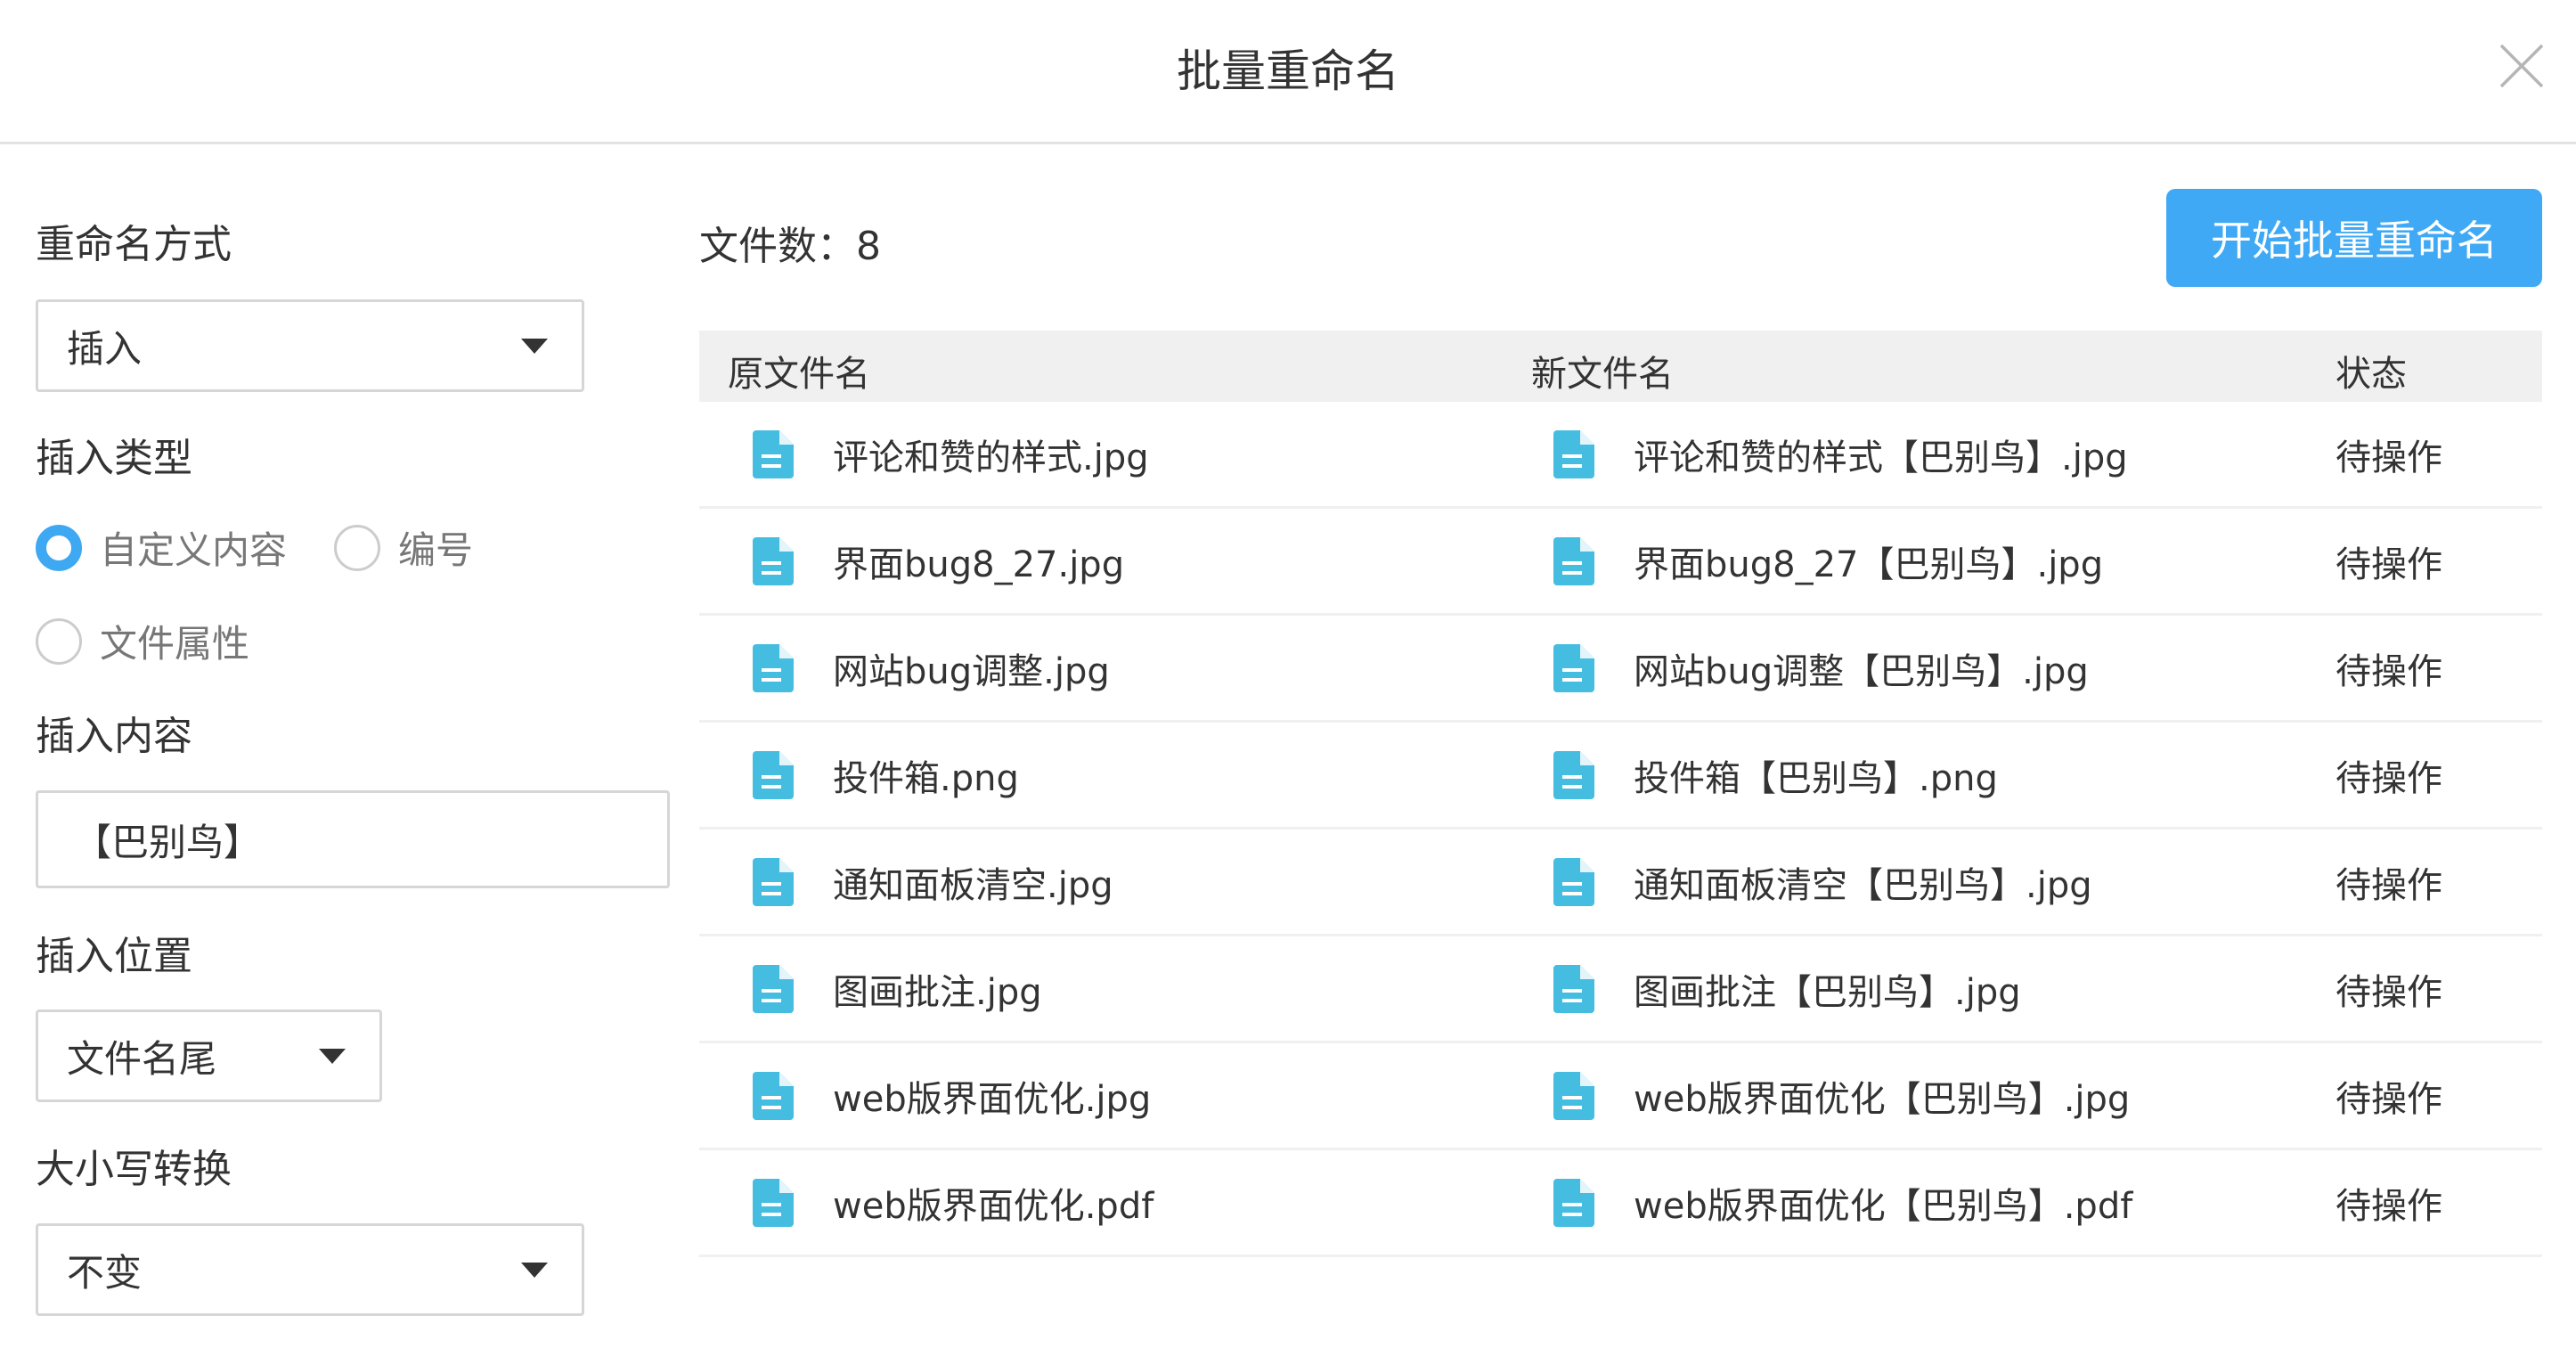 This screenshot has height=1365, width=2576. Describe the element at coordinates (142, 1058) in the screenshot. I see `insert-position-value: 文件名尾` at that location.